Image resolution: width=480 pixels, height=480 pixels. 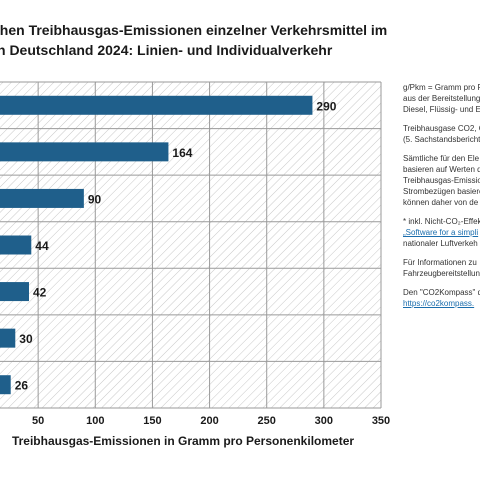 I want to click on note-co2-compass: Den "CO2Kompass" d https://co2kompass., so click(x=441, y=298).